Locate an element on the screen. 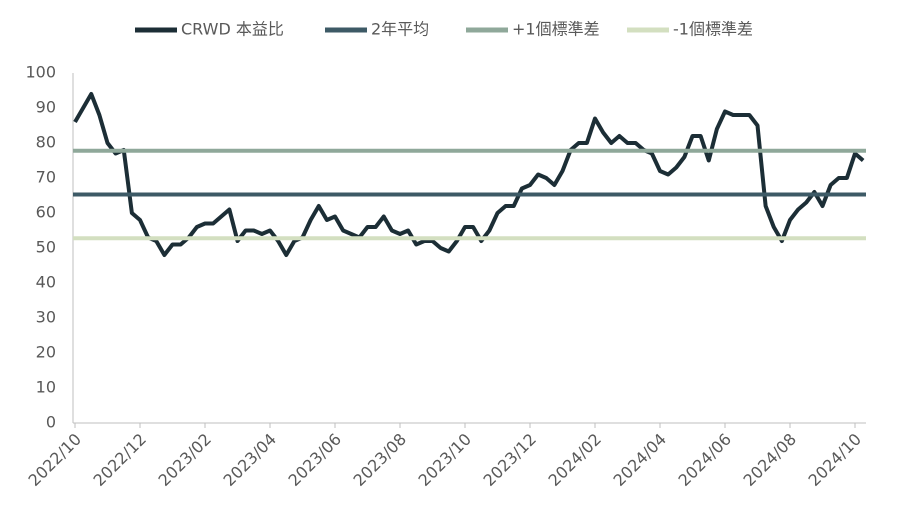 This screenshot has height=521, width=906. x-tick-label: 2024/08 is located at coordinates (770, 460).